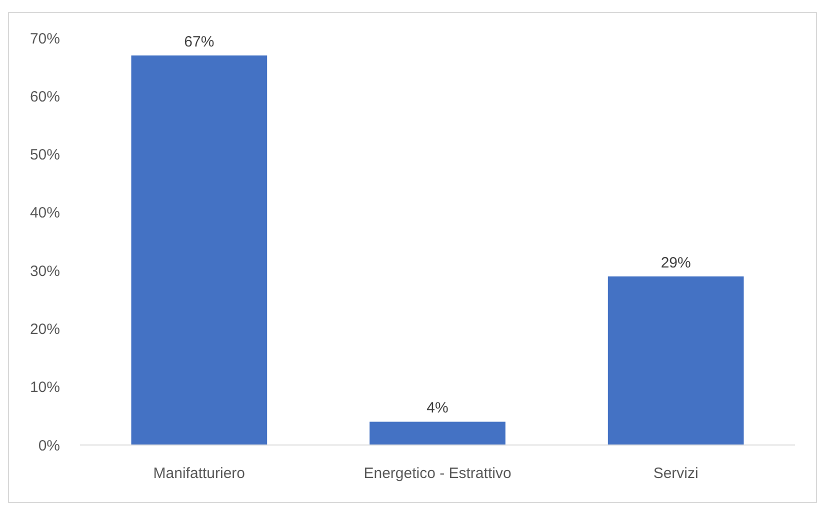 The width and height of the screenshot is (825, 511). What do you see at coordinates (45, 155) in the screenshot?
I see `y-tick-label: 50%` at bounding box center [45, 155].